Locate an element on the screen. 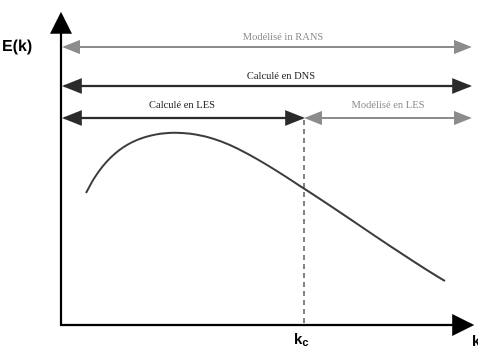  rans-range-label: Modélisé in RANS is located at coordinates (283, 37).